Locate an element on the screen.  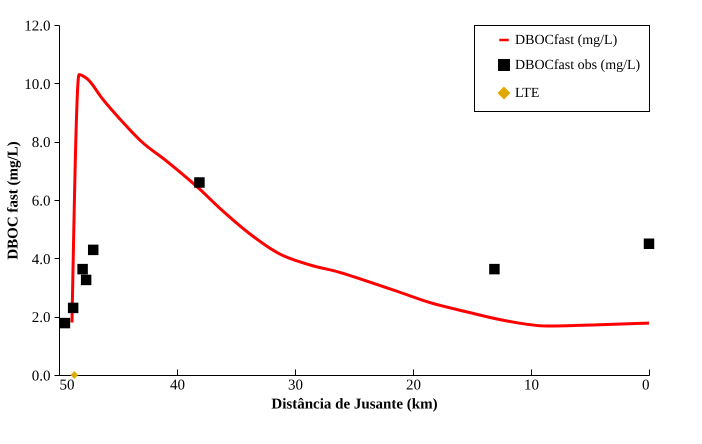
legend-label: DBOCfast (mg/L) is located at coordinates (566, 40).